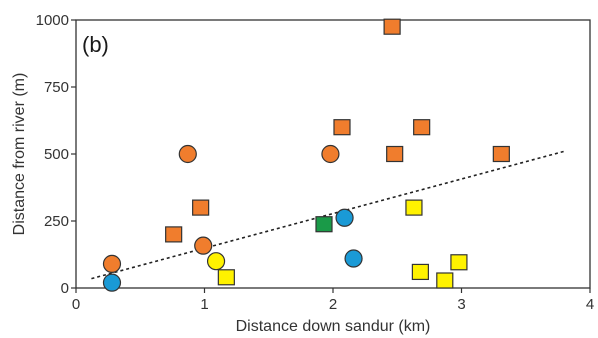 This screenshot has height=338, width=598. I want to click on x-axis-title: Distance down sandur (km), so click(333, 326).